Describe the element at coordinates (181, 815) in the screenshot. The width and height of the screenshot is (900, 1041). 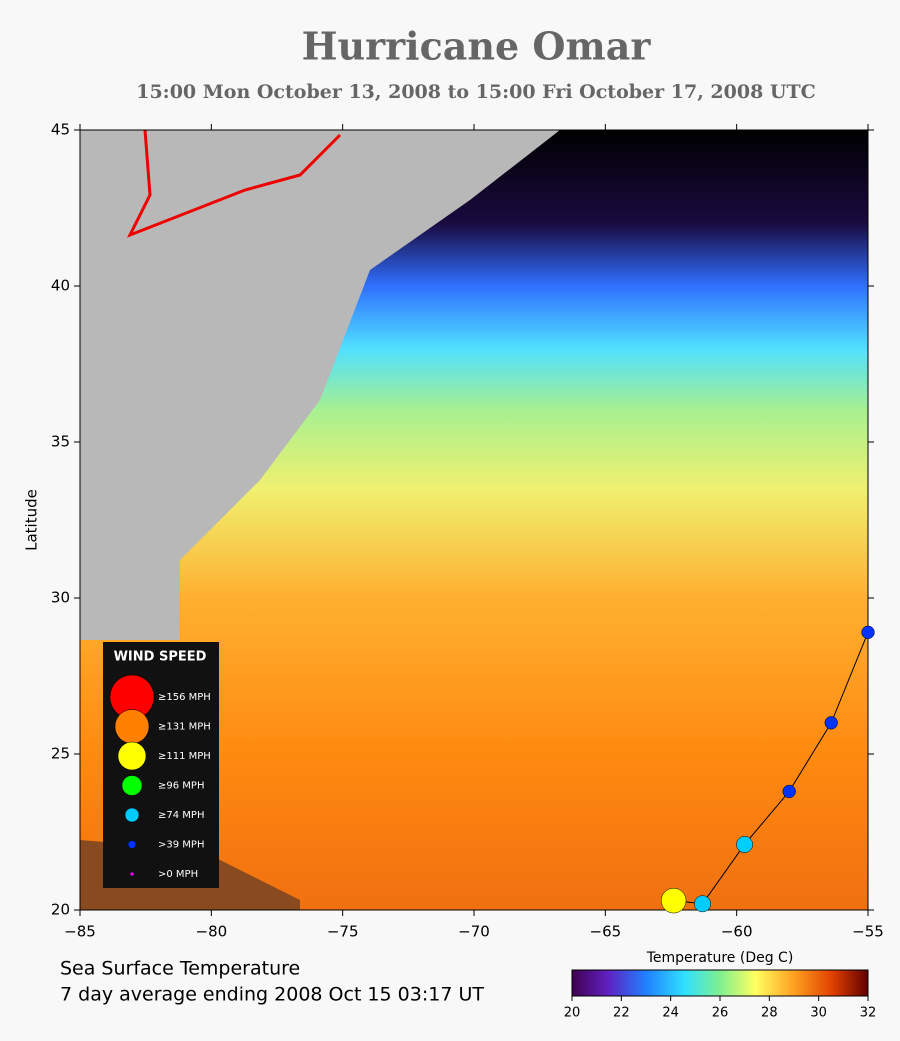
I see `legend-label: ≥74 MPH` at that location.